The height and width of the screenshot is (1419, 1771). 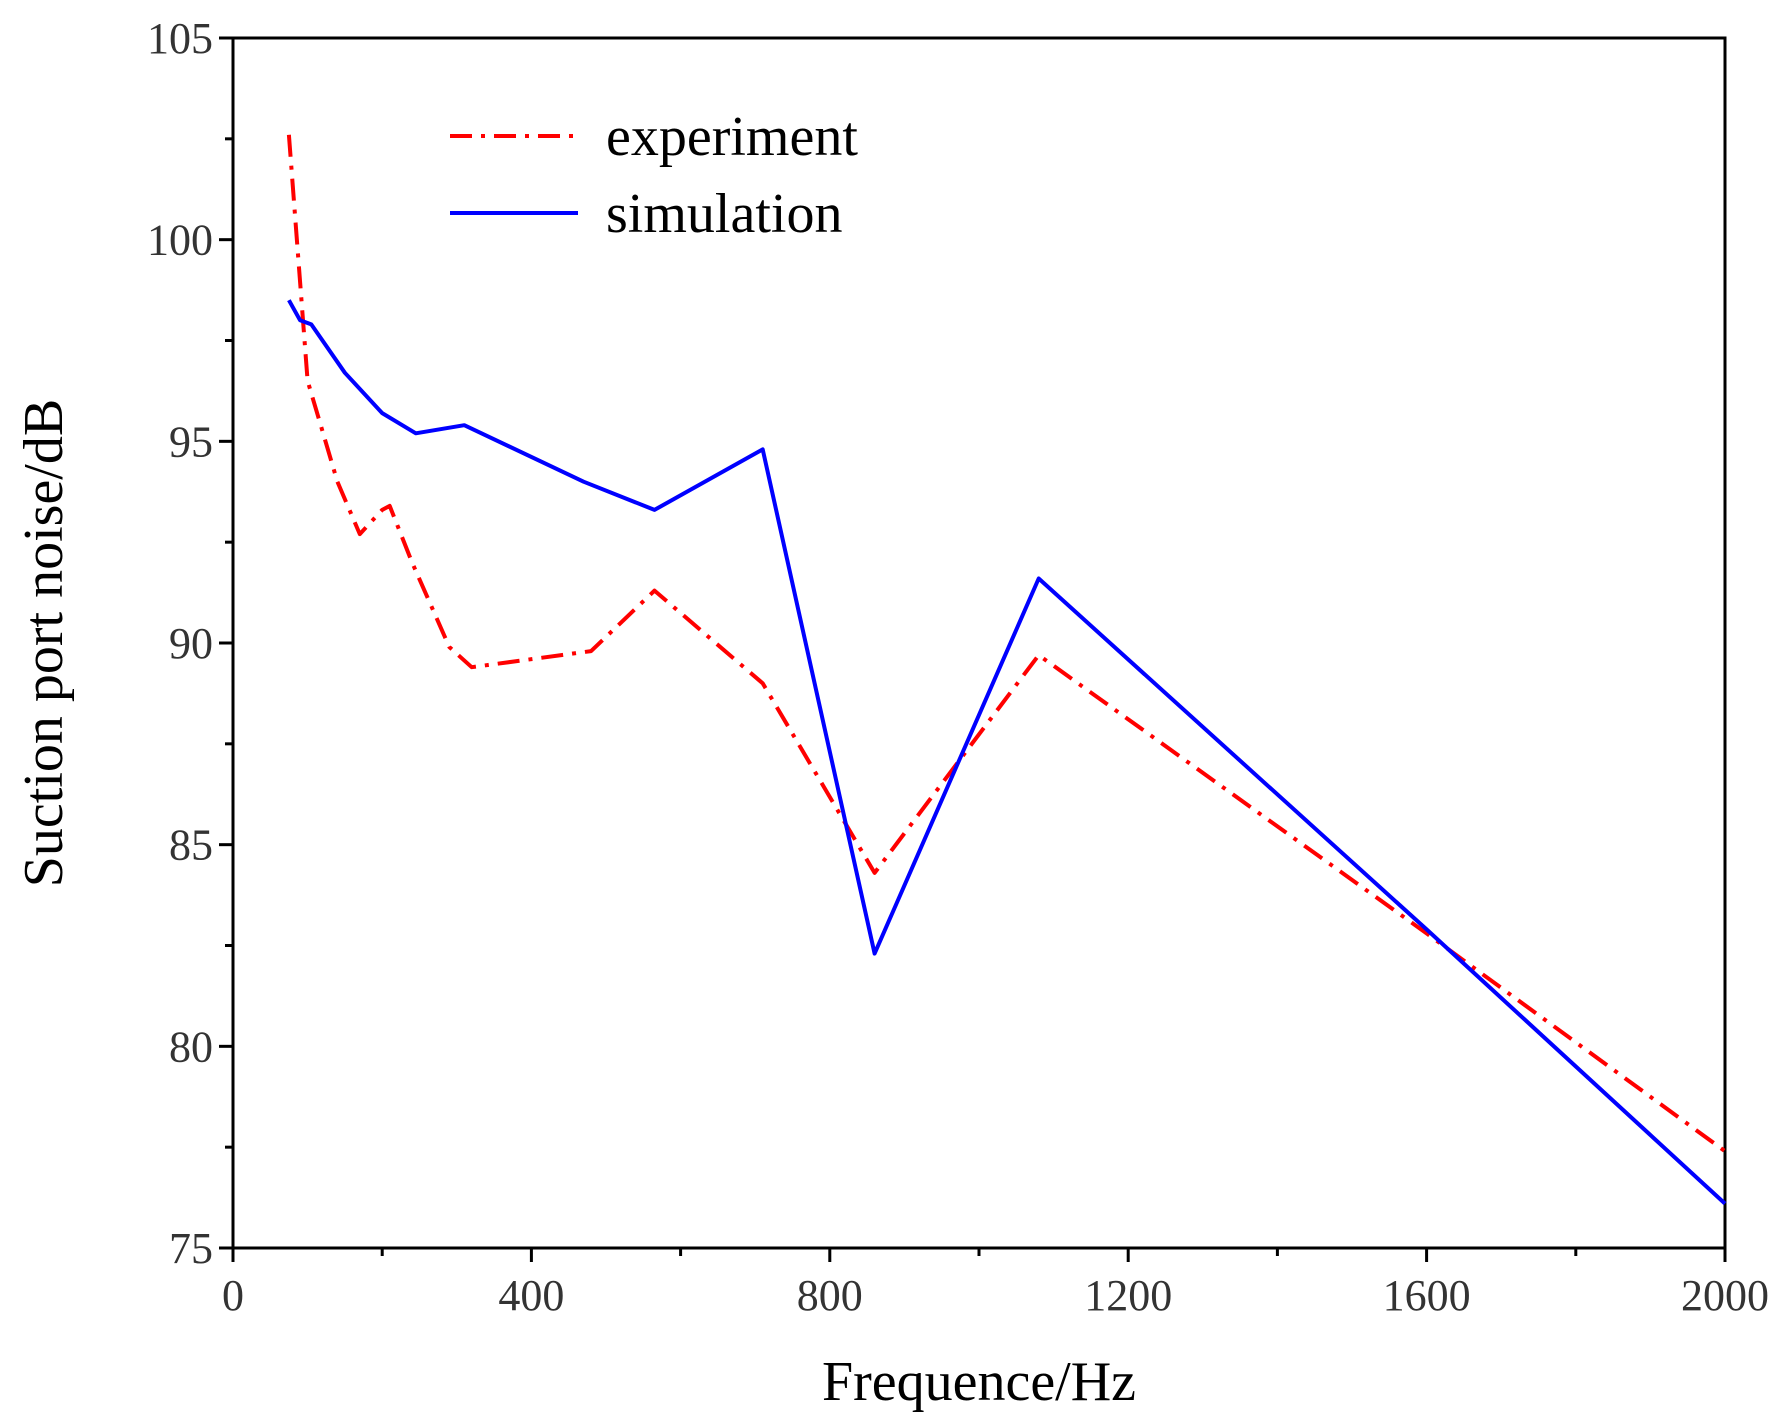 What do you see at coordinates (191, 845) in the screenshot?
I see `y-tick-label: 85` at bounding box center [191, 845].